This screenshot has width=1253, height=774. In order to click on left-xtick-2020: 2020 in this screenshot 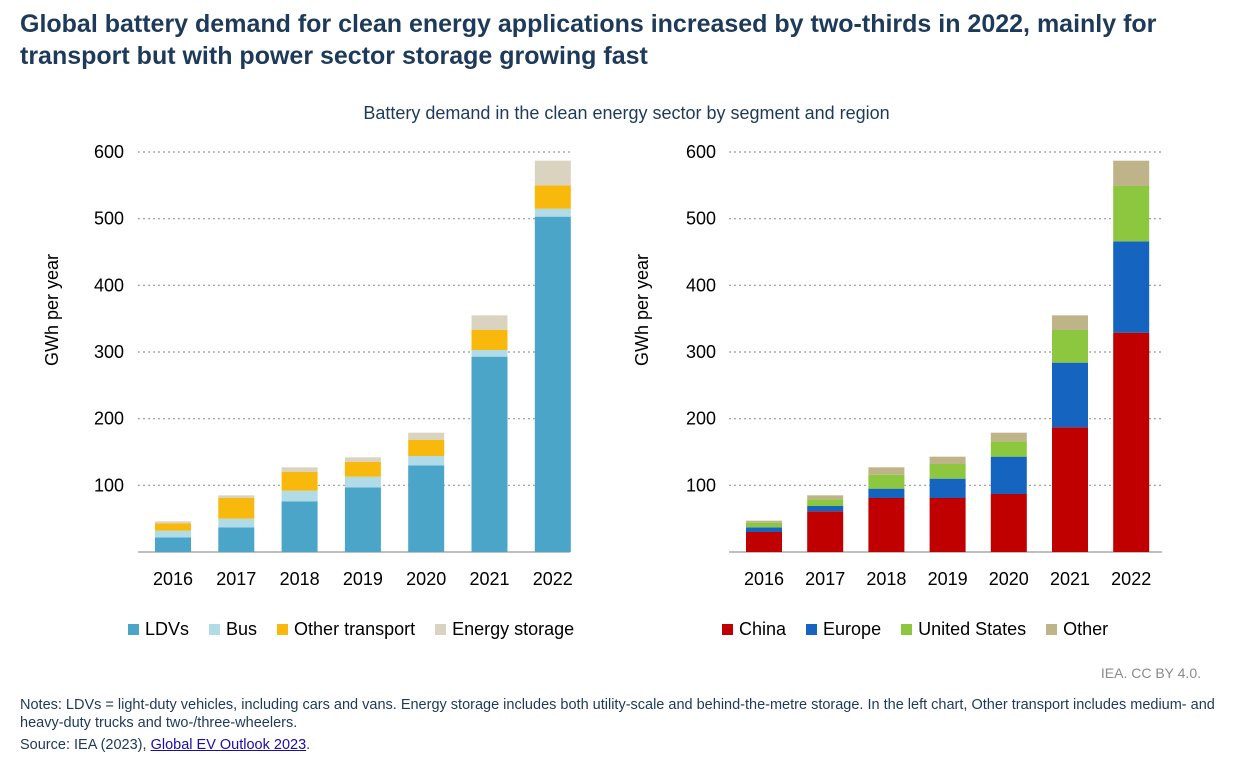, I will do `click(426, 579)`.